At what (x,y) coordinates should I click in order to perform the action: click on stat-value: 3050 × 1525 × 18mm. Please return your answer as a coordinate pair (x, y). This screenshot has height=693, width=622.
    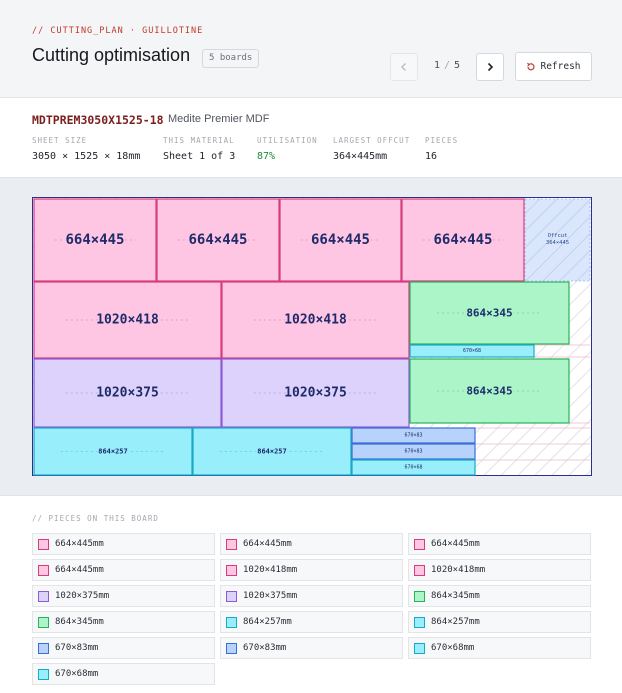
    Looking at the image, I should click on (86, 156).